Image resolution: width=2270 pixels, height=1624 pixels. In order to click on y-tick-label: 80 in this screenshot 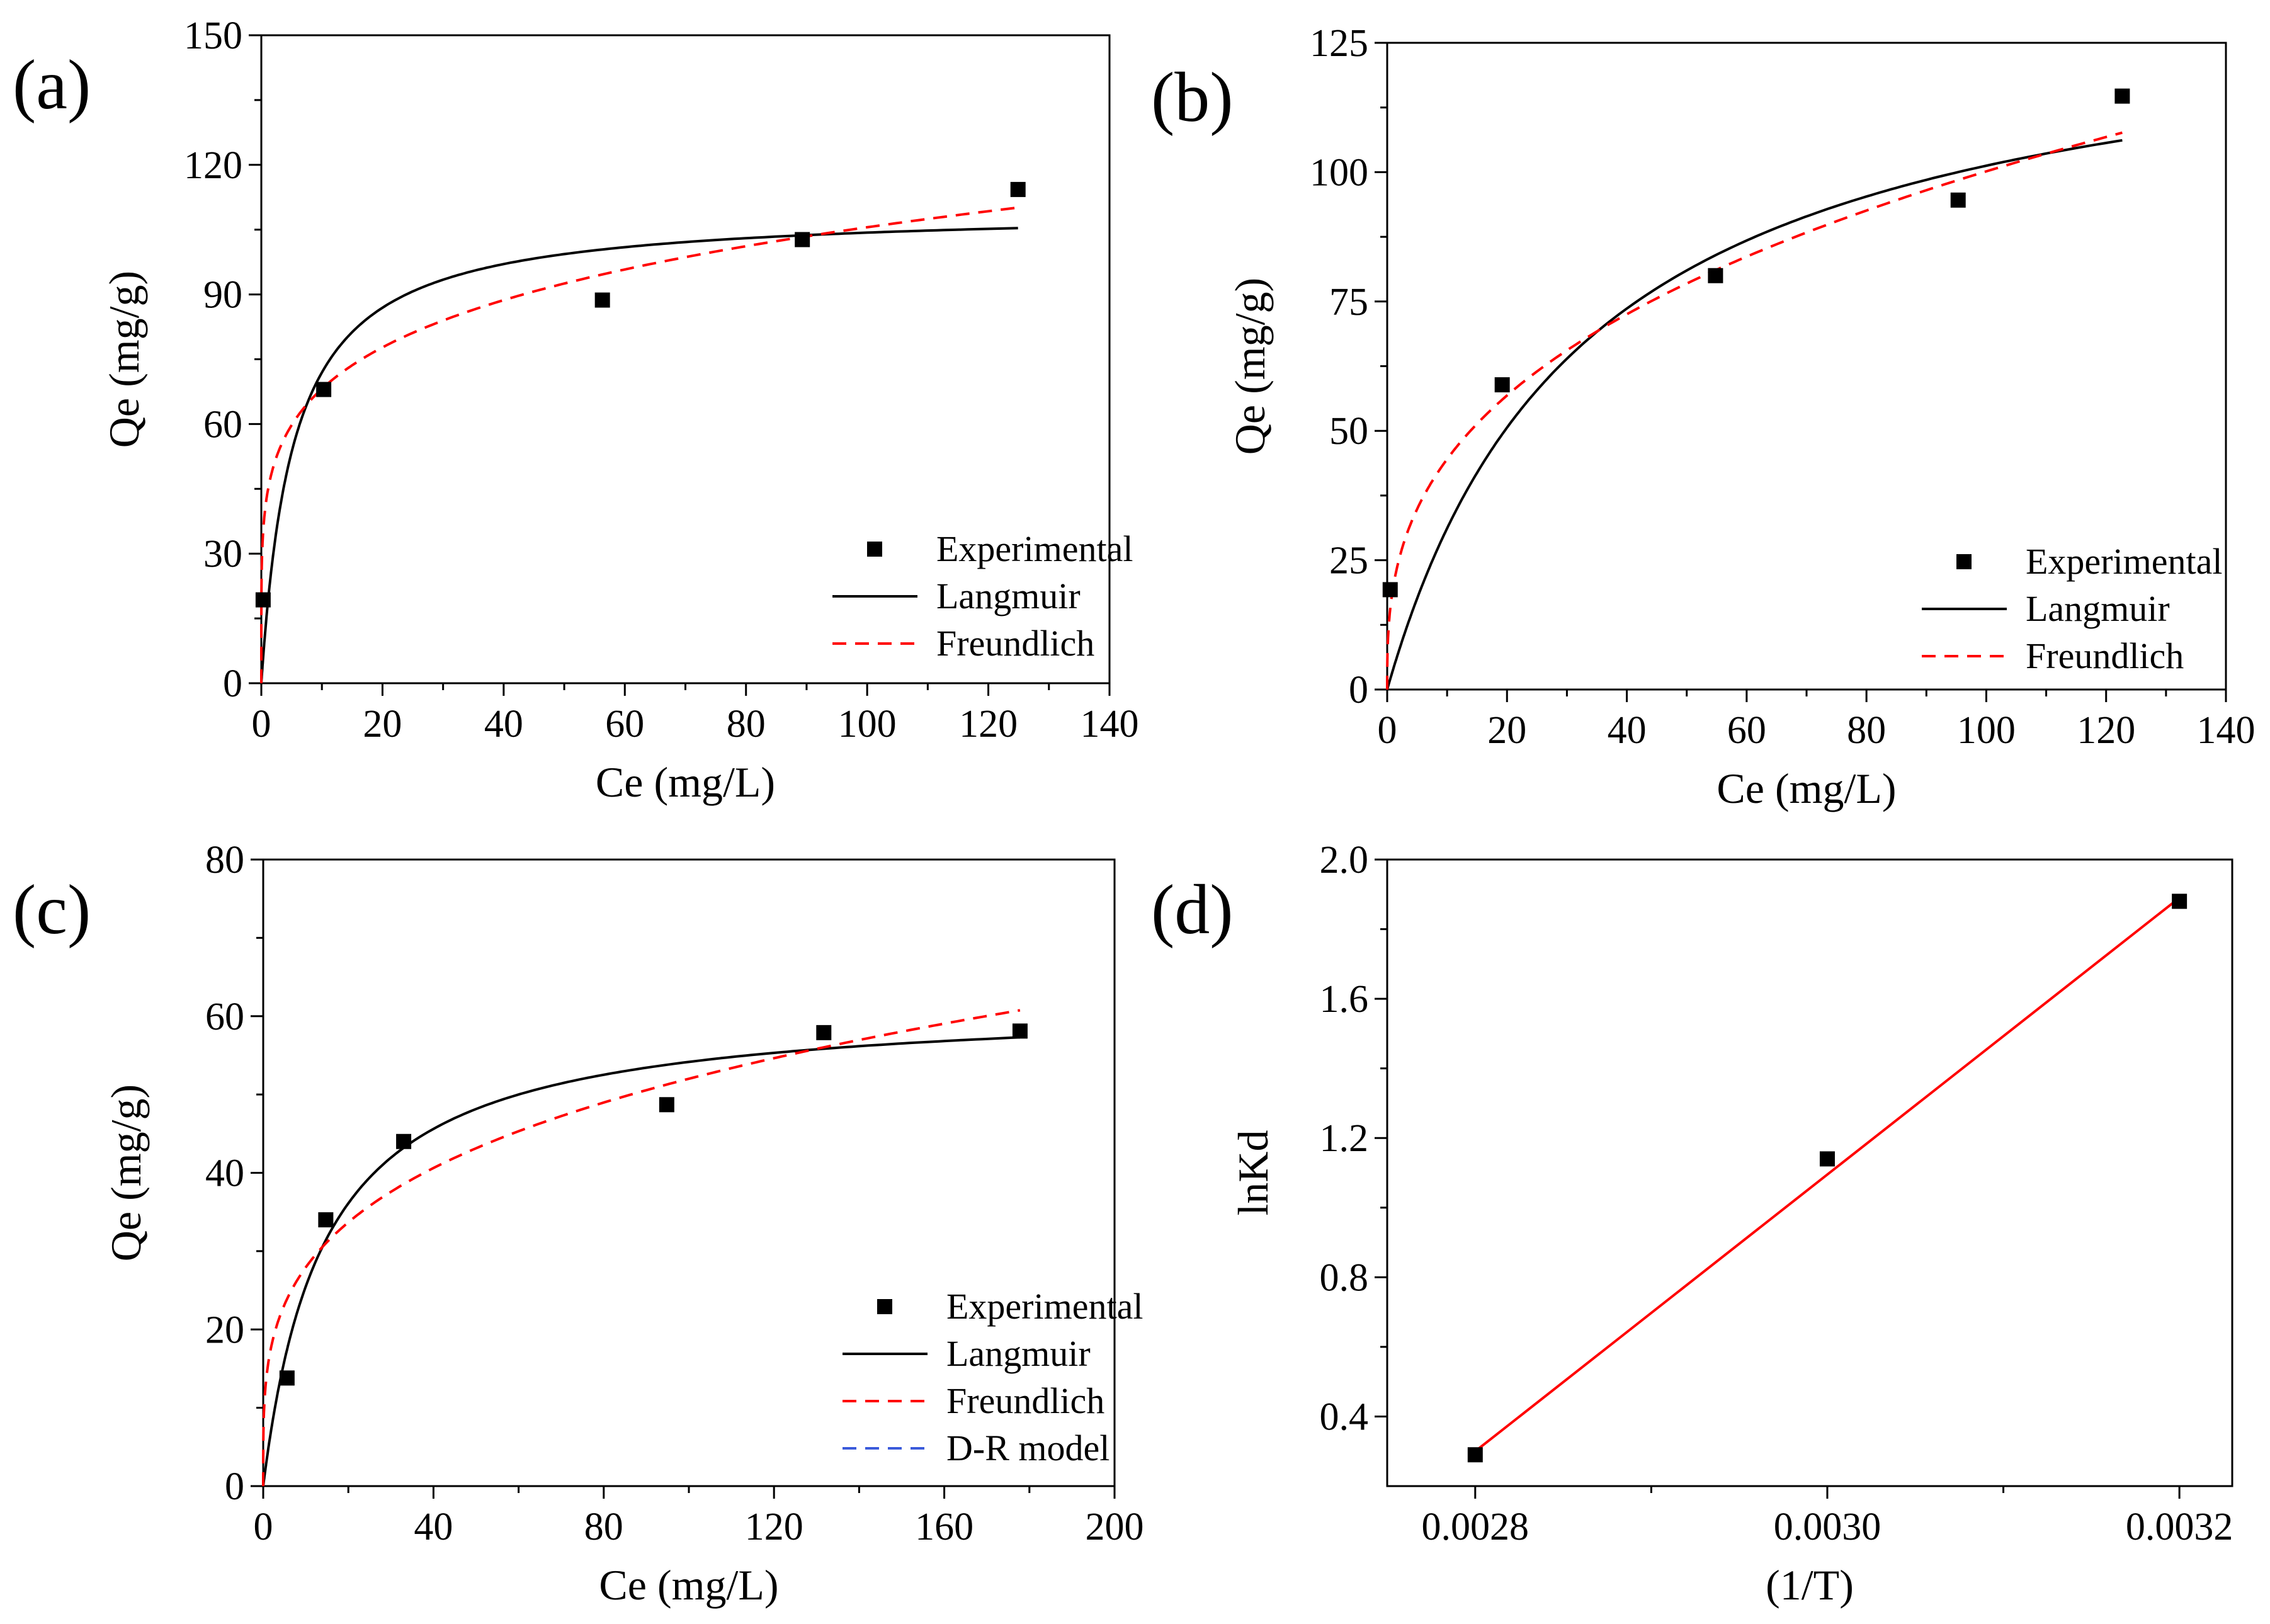, I will do `click(224, 860)`.